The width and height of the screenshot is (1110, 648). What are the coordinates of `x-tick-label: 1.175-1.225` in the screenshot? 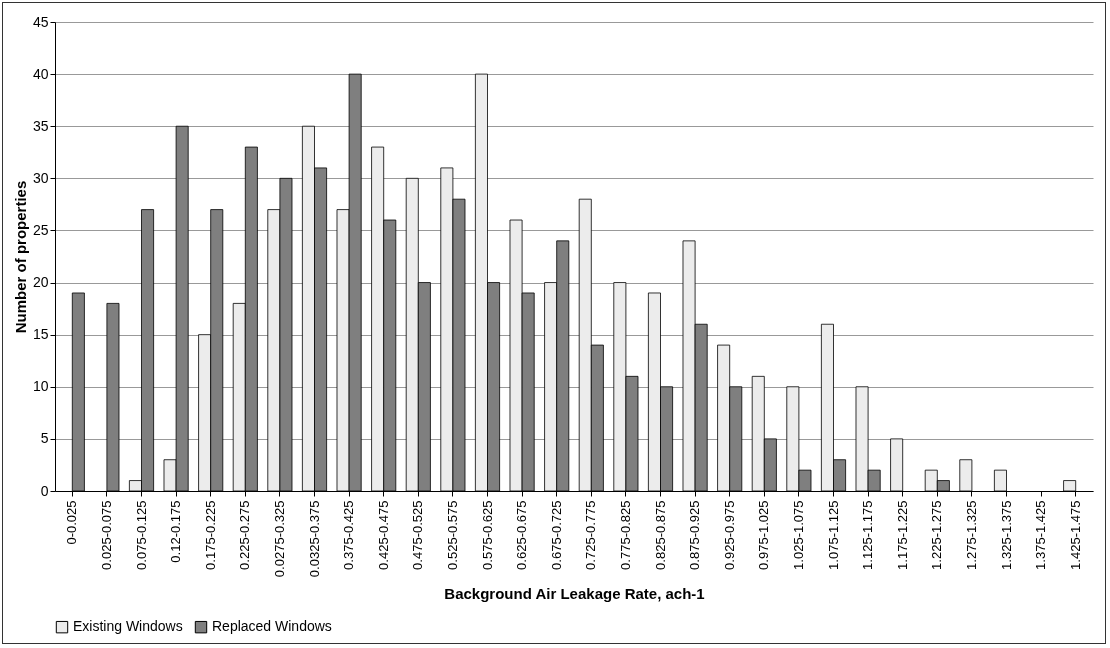 It's located at (902, 535).